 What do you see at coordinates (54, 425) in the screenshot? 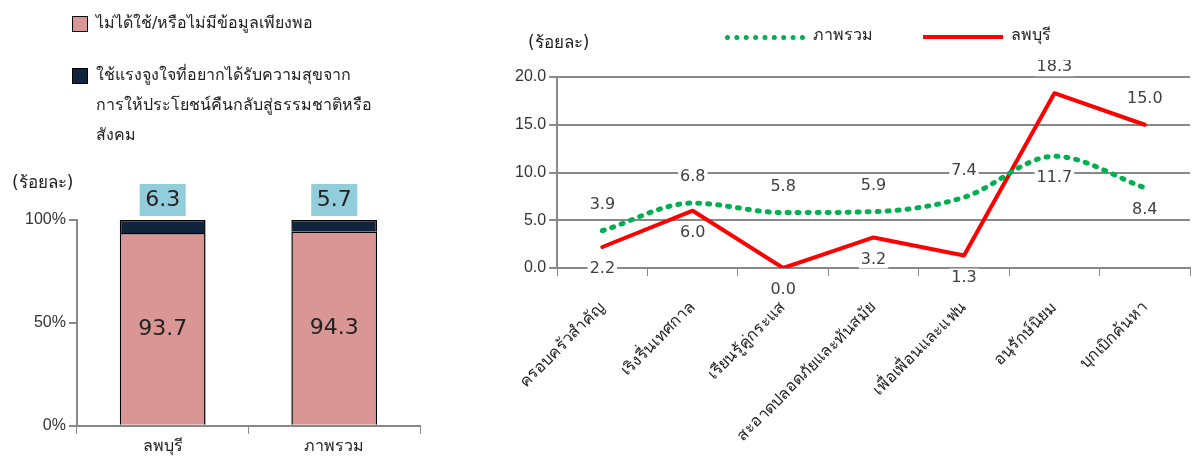
I see `y-tick-label: 0%` at bounding box center [54, 425].